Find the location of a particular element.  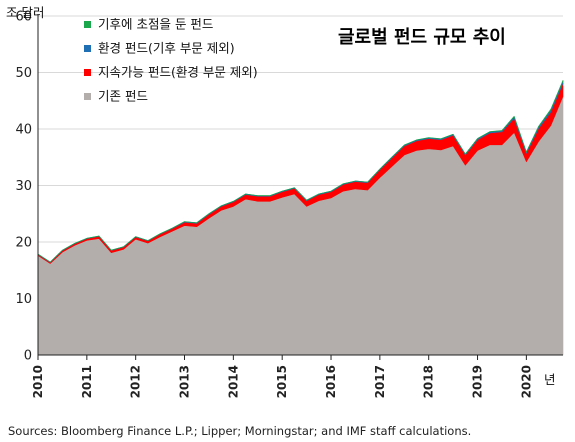

legend-label: 기존 펀드 is located at coordinates (123, 96).